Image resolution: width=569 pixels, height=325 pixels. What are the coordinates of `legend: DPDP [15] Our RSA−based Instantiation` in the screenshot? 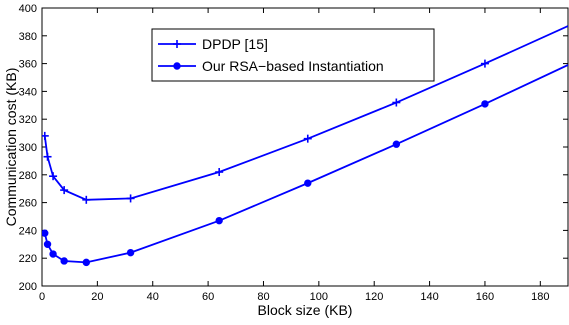 It's located at (293, 55).